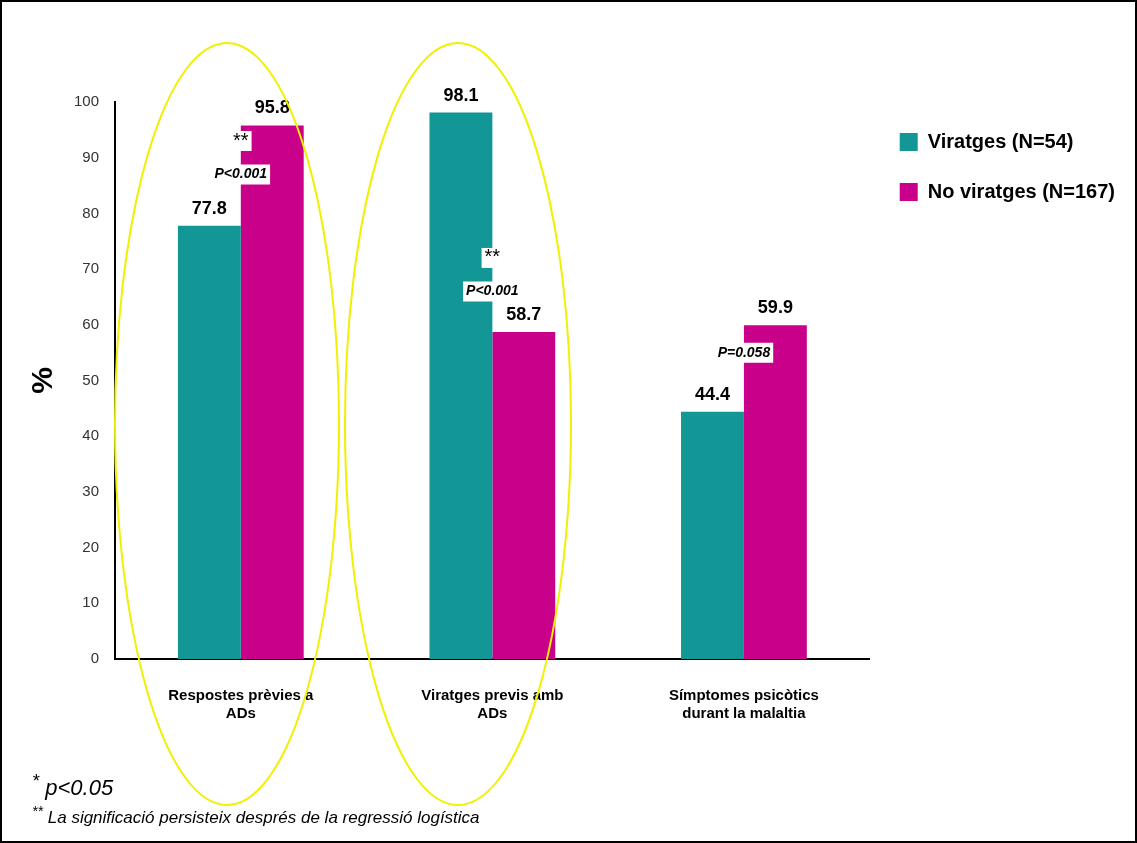 This screenshot has width=1137, height=843. What do you see at coordinates (712, 393) in the screenshot?
I see `data-label: 44.4` at bounding box center [712, 393].